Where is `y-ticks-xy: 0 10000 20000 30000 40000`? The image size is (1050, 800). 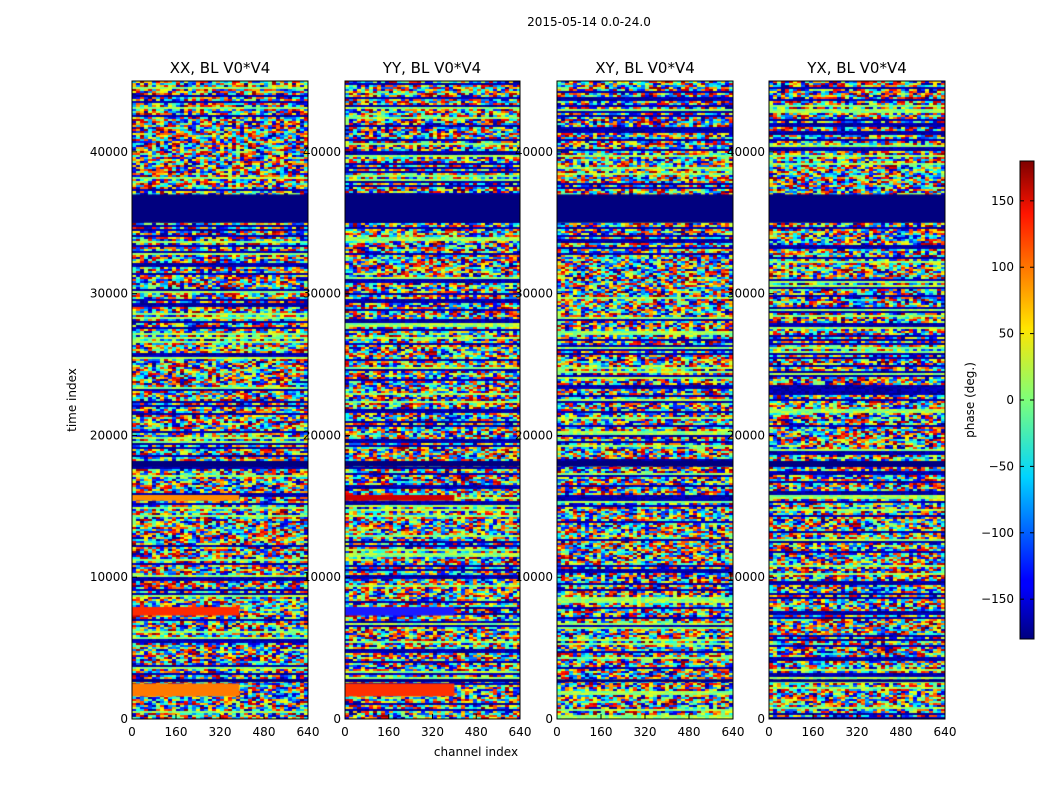 y-ticks-xy: 0 10000 20000 30000 40000 is located at coordinates (538, 435).